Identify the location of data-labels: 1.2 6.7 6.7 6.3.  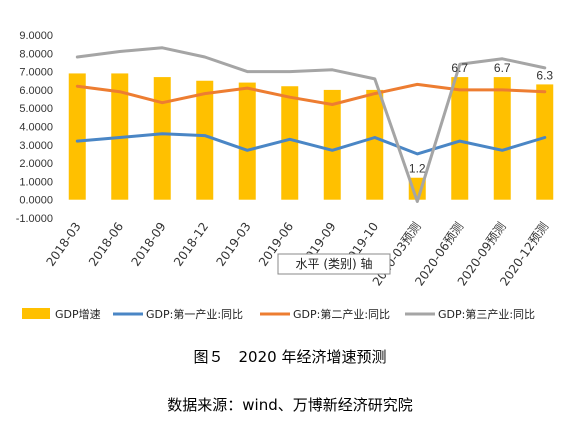
(481, 118).